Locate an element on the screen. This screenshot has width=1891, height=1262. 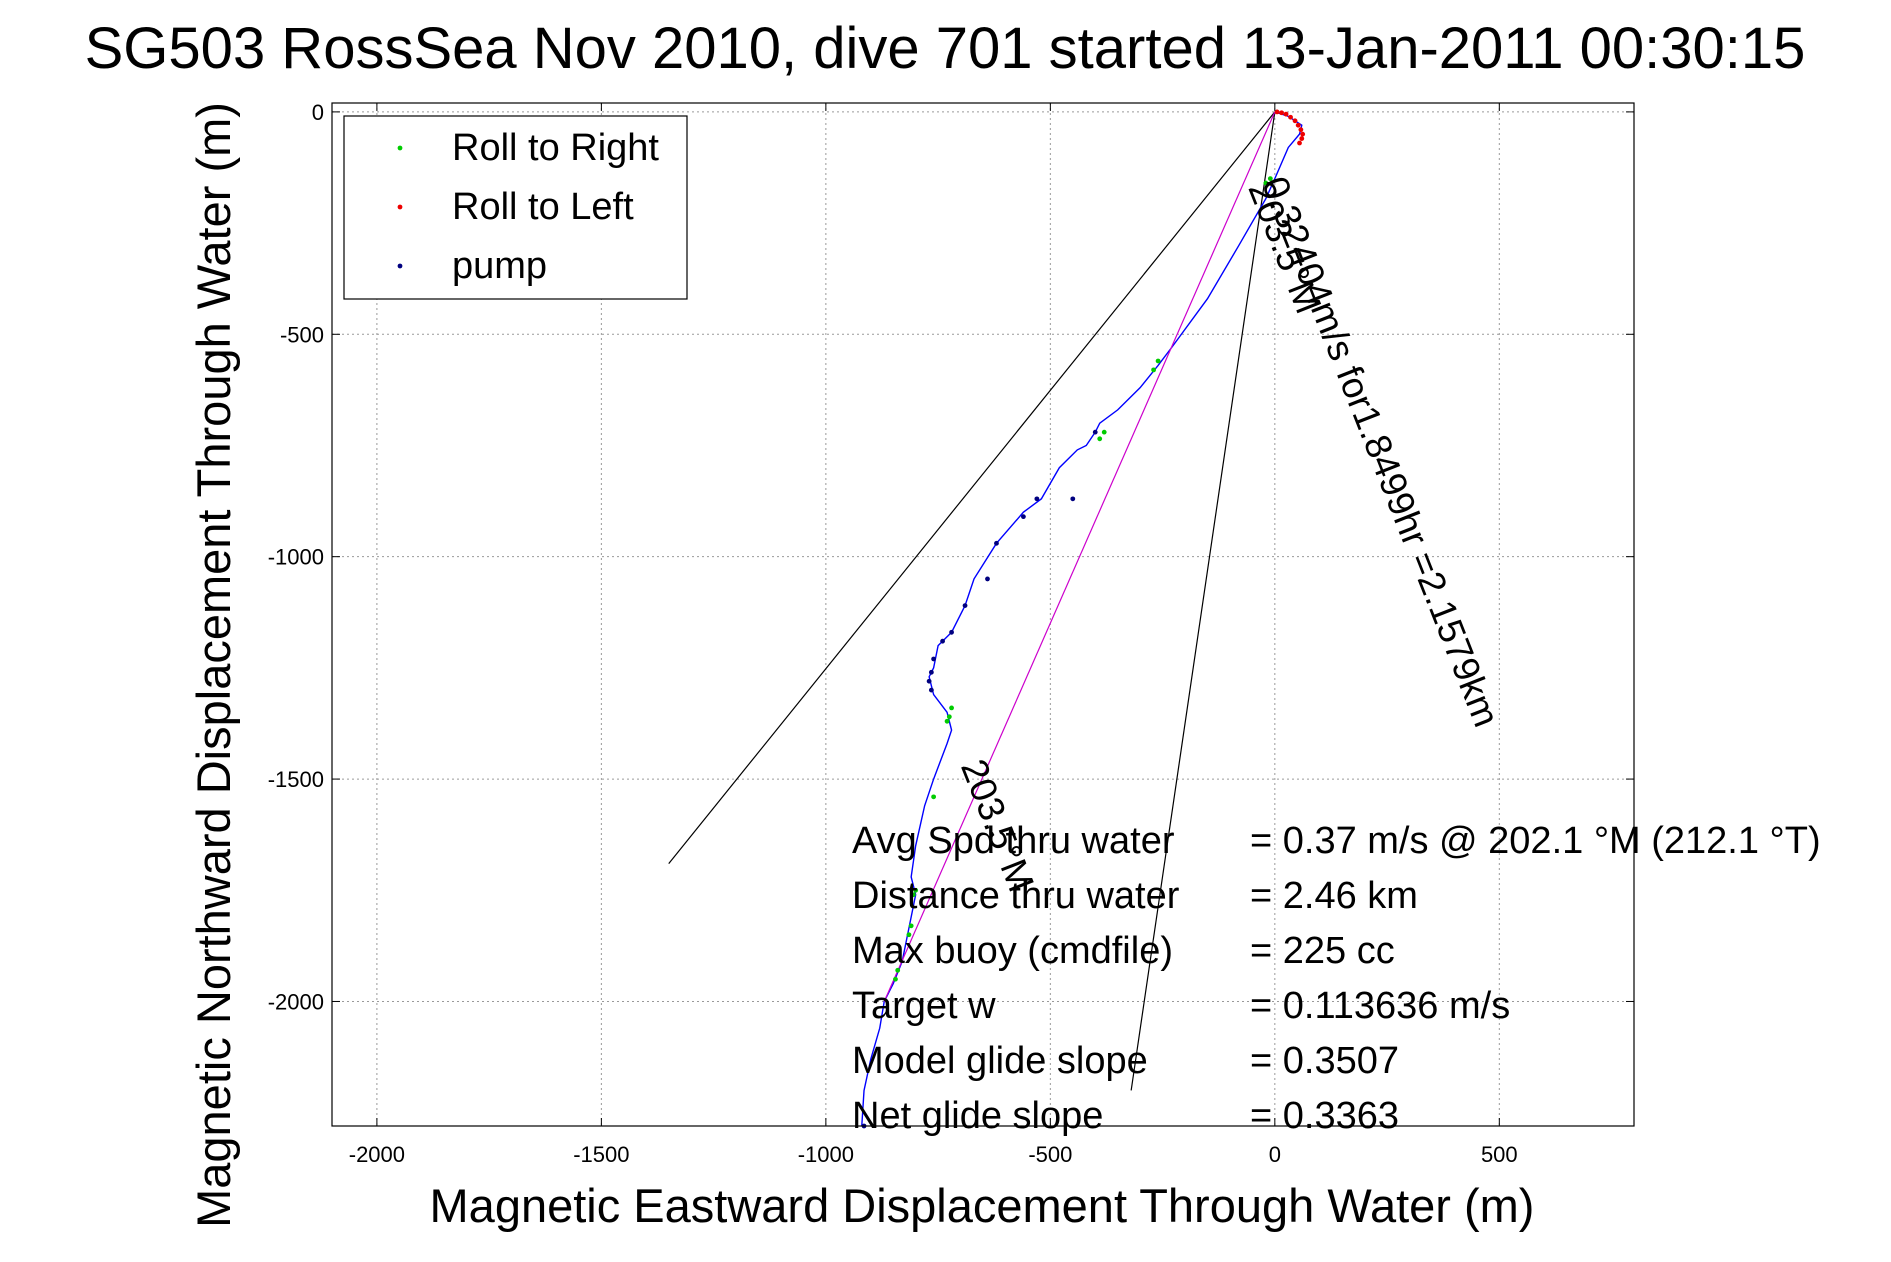
x-tick-label: -1000 is located at coordinates (826, 1154).